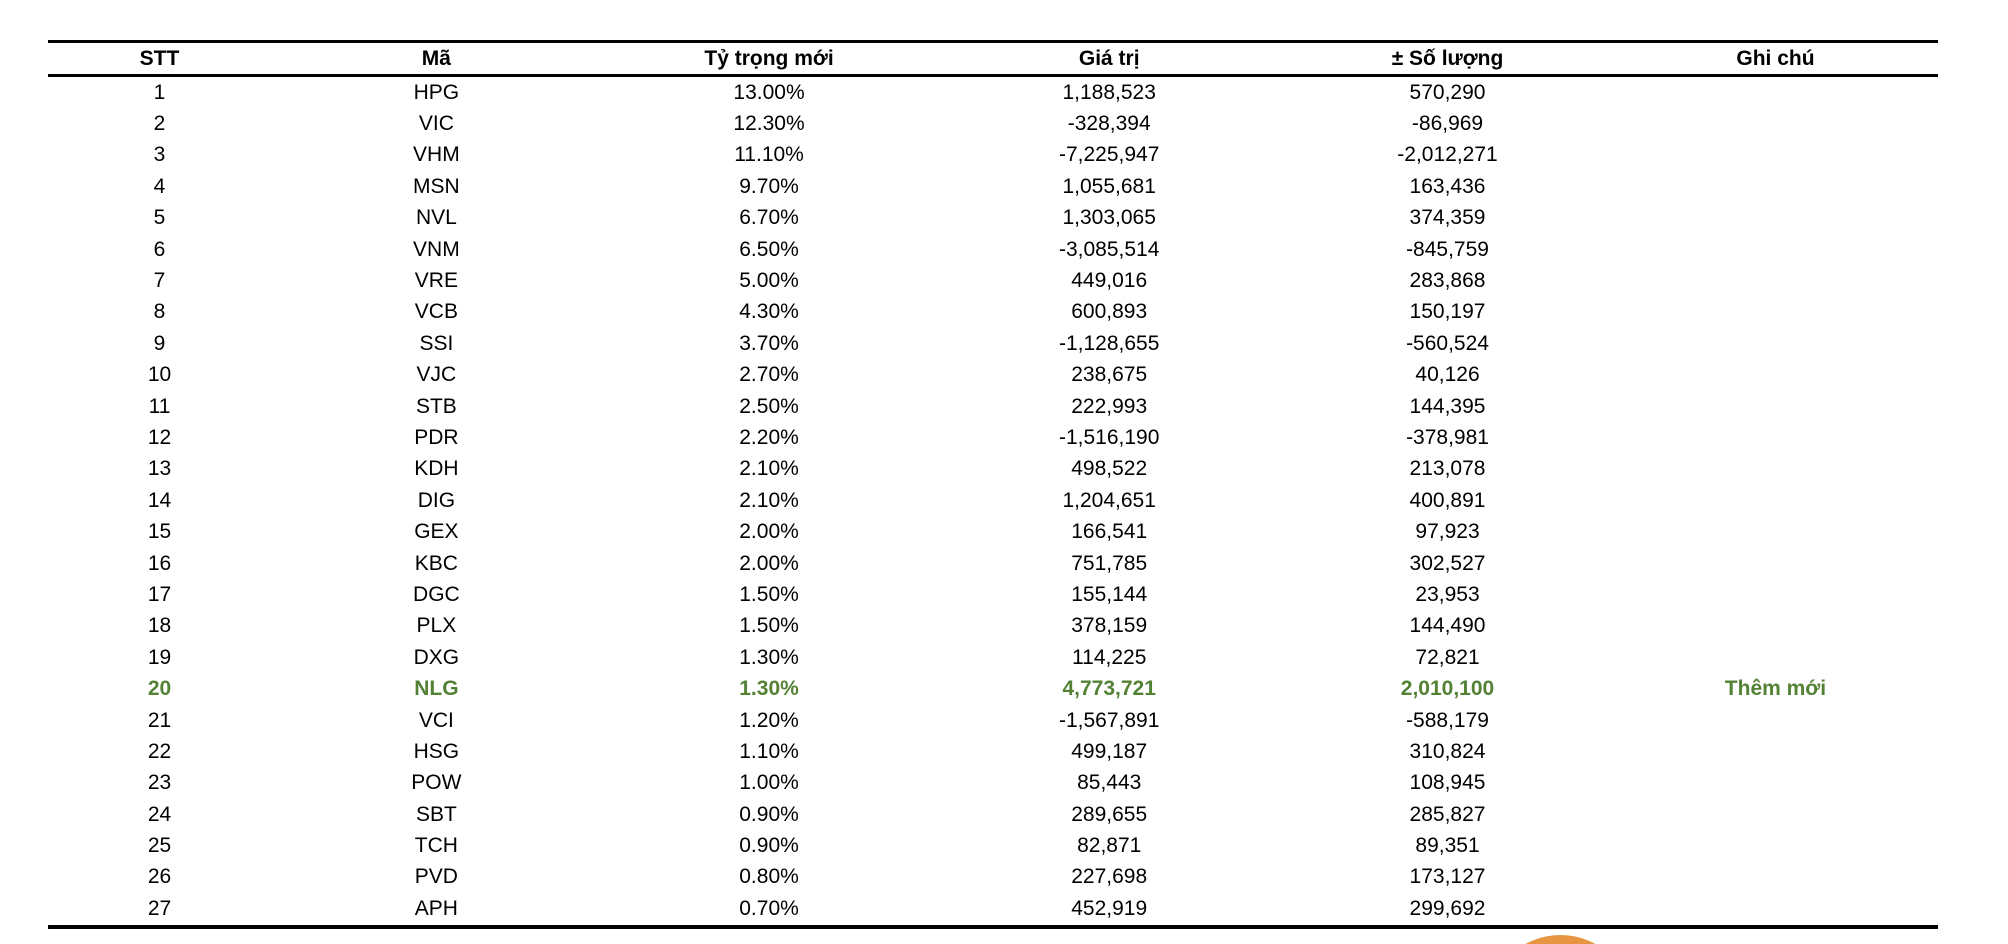  Describe the element at coordinates (160, 58) in the screenshot. I see `column-header-stt: STT` at that location.